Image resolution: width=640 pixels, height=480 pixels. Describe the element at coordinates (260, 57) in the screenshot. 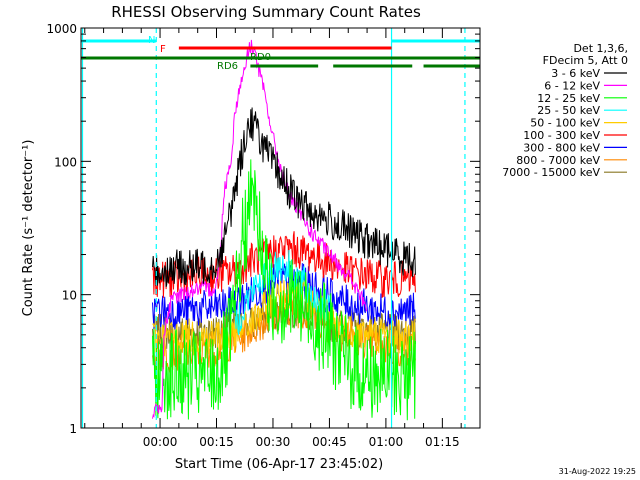

I see `state-bar-label-rd0: RD0` at that location.